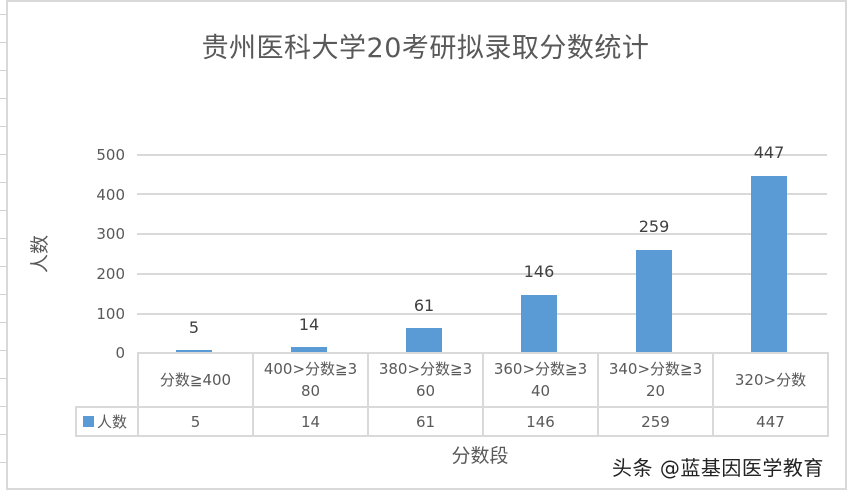 The image size is (851, 494). Describe the element at coordinates (120, 353) in the screenshot. I see `y-tick-0: 0` at that location.